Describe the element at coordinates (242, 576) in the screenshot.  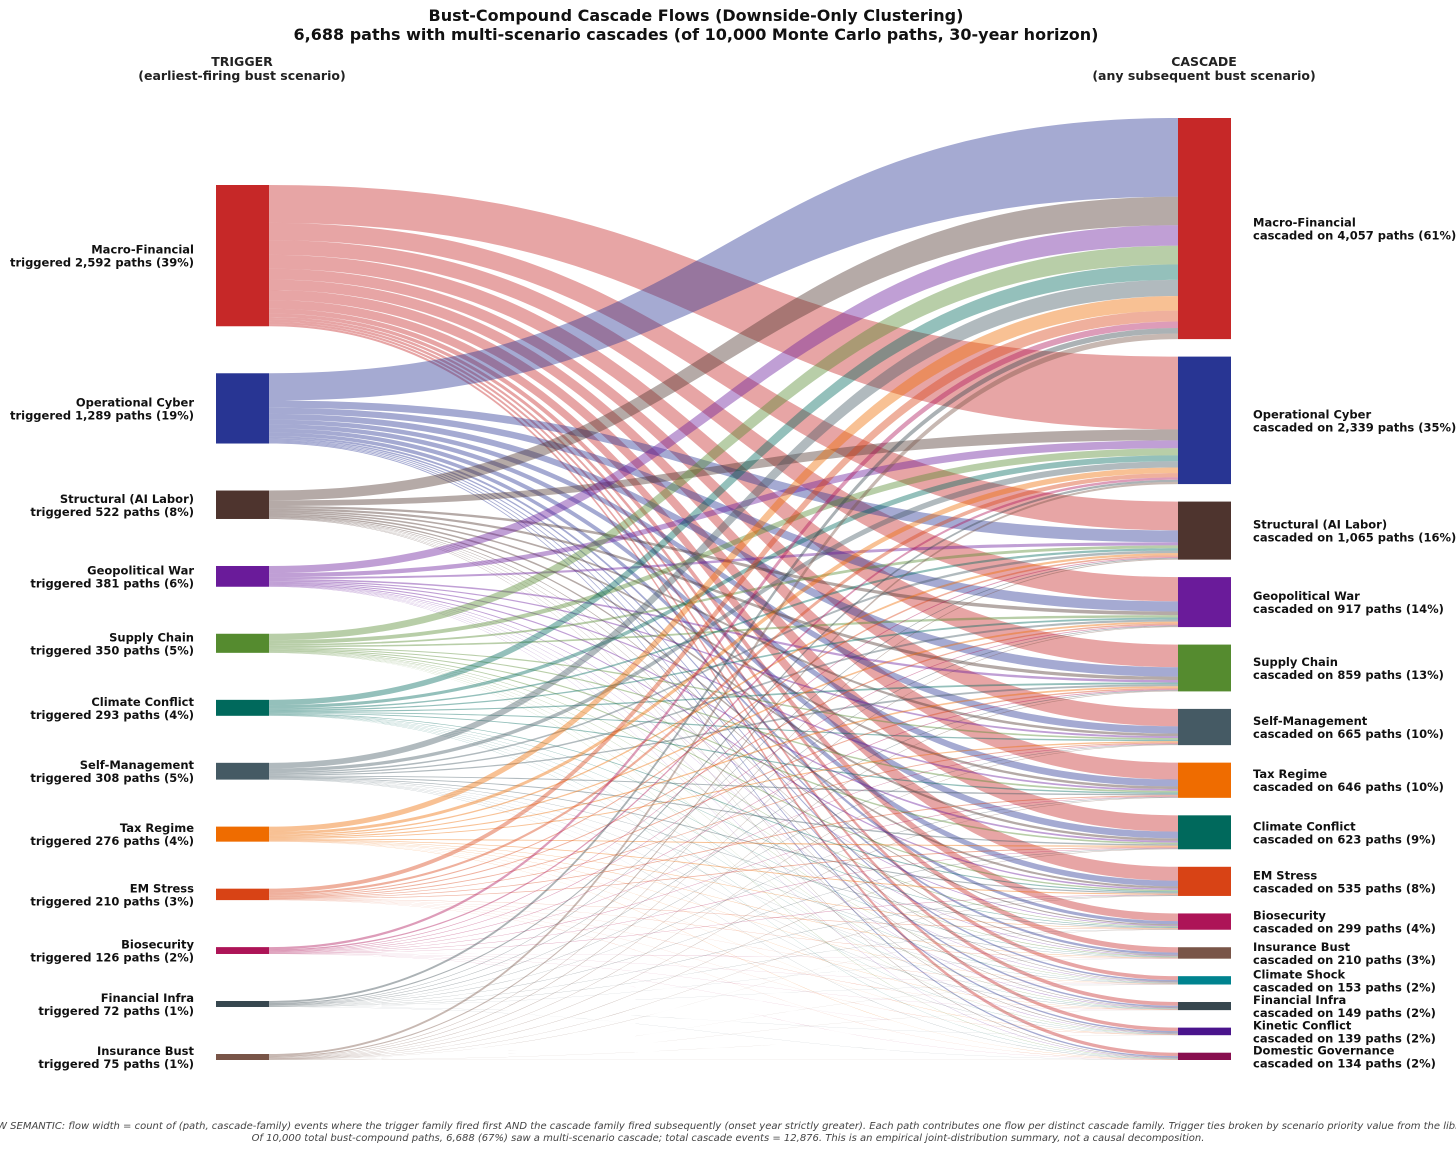
I see `trigger-node-geopolitical-war` at that location.